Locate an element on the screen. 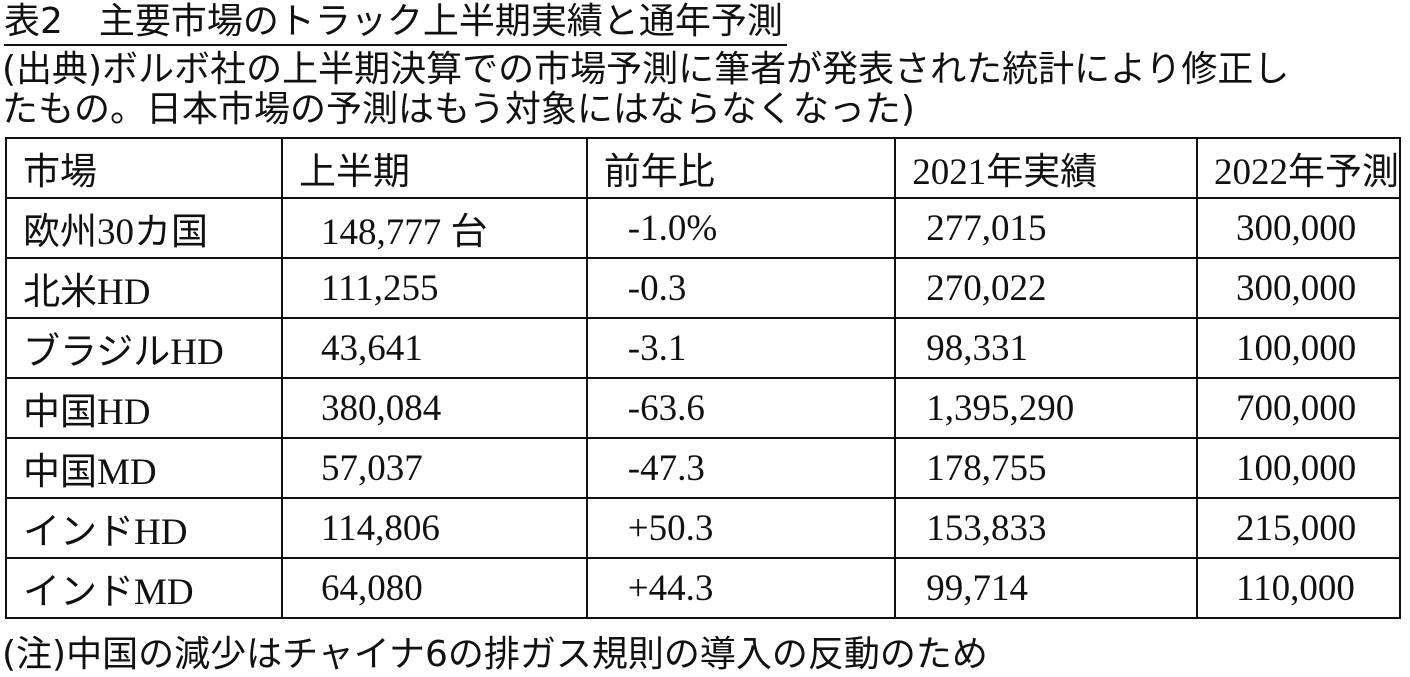 Image resolution: width=1410 pixels, height=677 pixels. cell: 215,000 is located at coordinates (1298, 528).